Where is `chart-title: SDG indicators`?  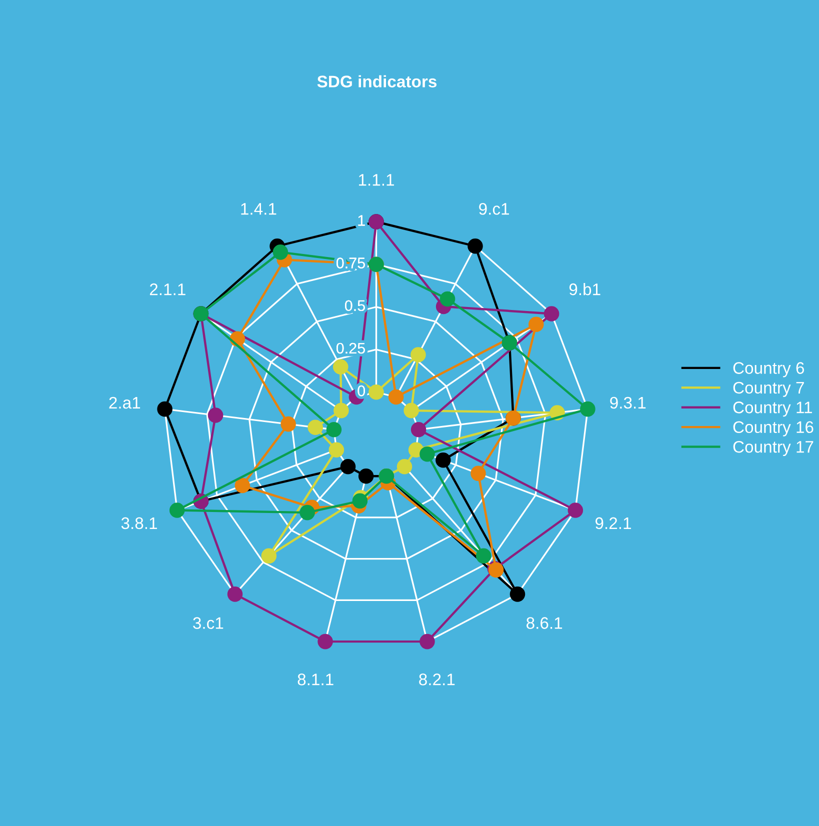
chart-title: SDG indicators is located at coordinates (377, 81).